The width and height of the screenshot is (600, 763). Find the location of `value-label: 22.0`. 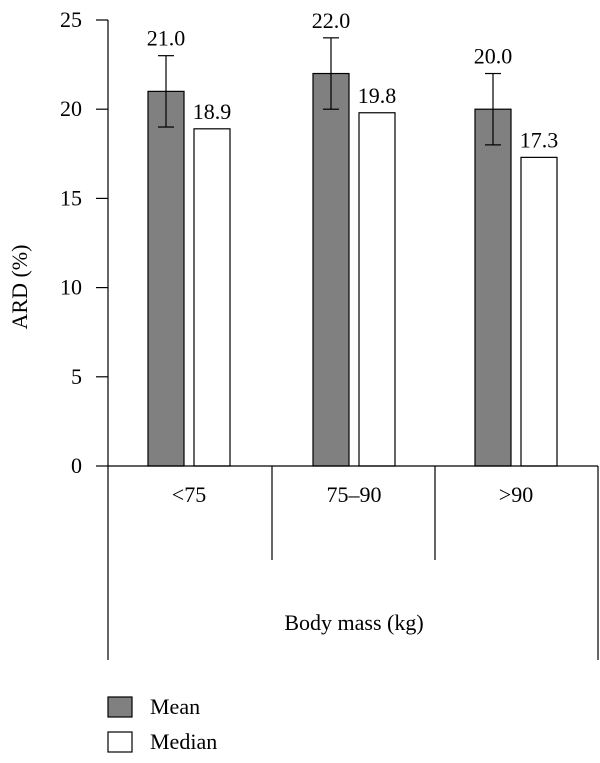

value-label: 22.0 is located at coordinates (331, 20).